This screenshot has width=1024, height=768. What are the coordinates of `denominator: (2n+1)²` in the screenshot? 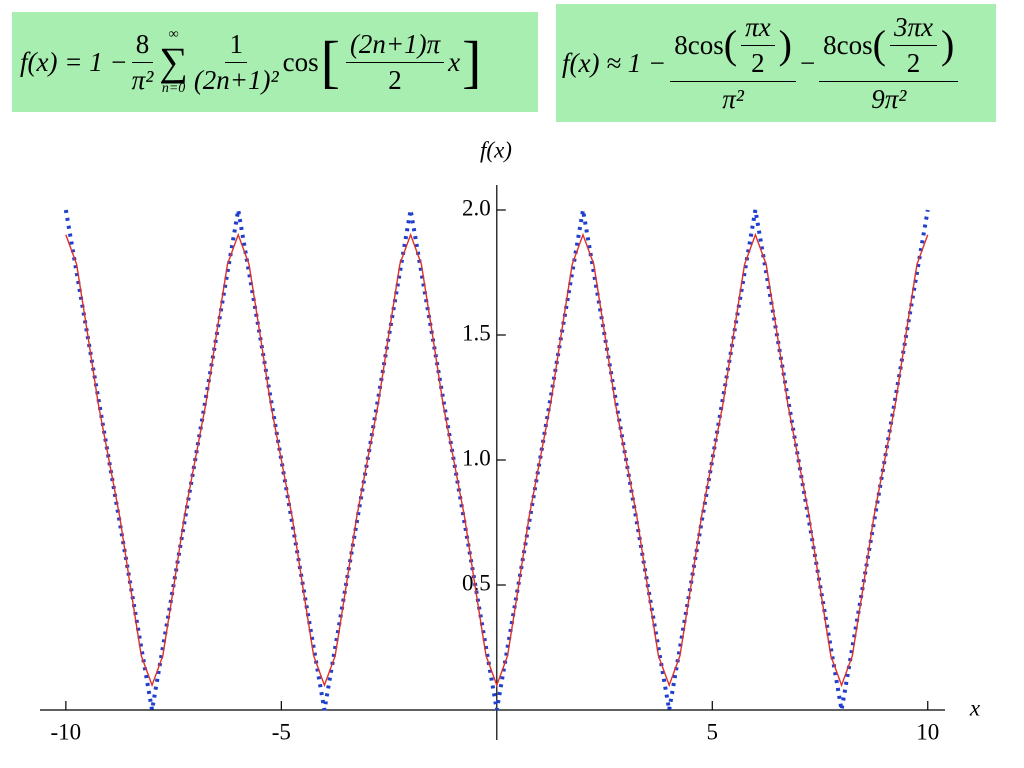 It's located at (236, 79).